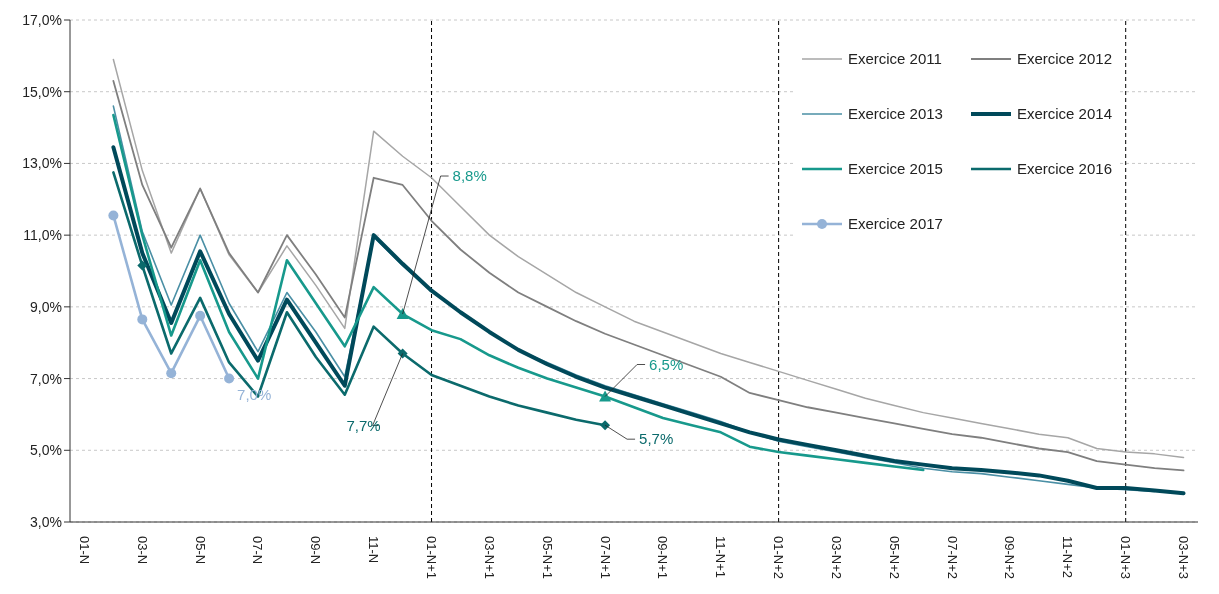  What do you see at coordinates (1068, 557) in the screenshot?
I see `x-tick-label: 11-N+2` at bounding box center [1068, 557].